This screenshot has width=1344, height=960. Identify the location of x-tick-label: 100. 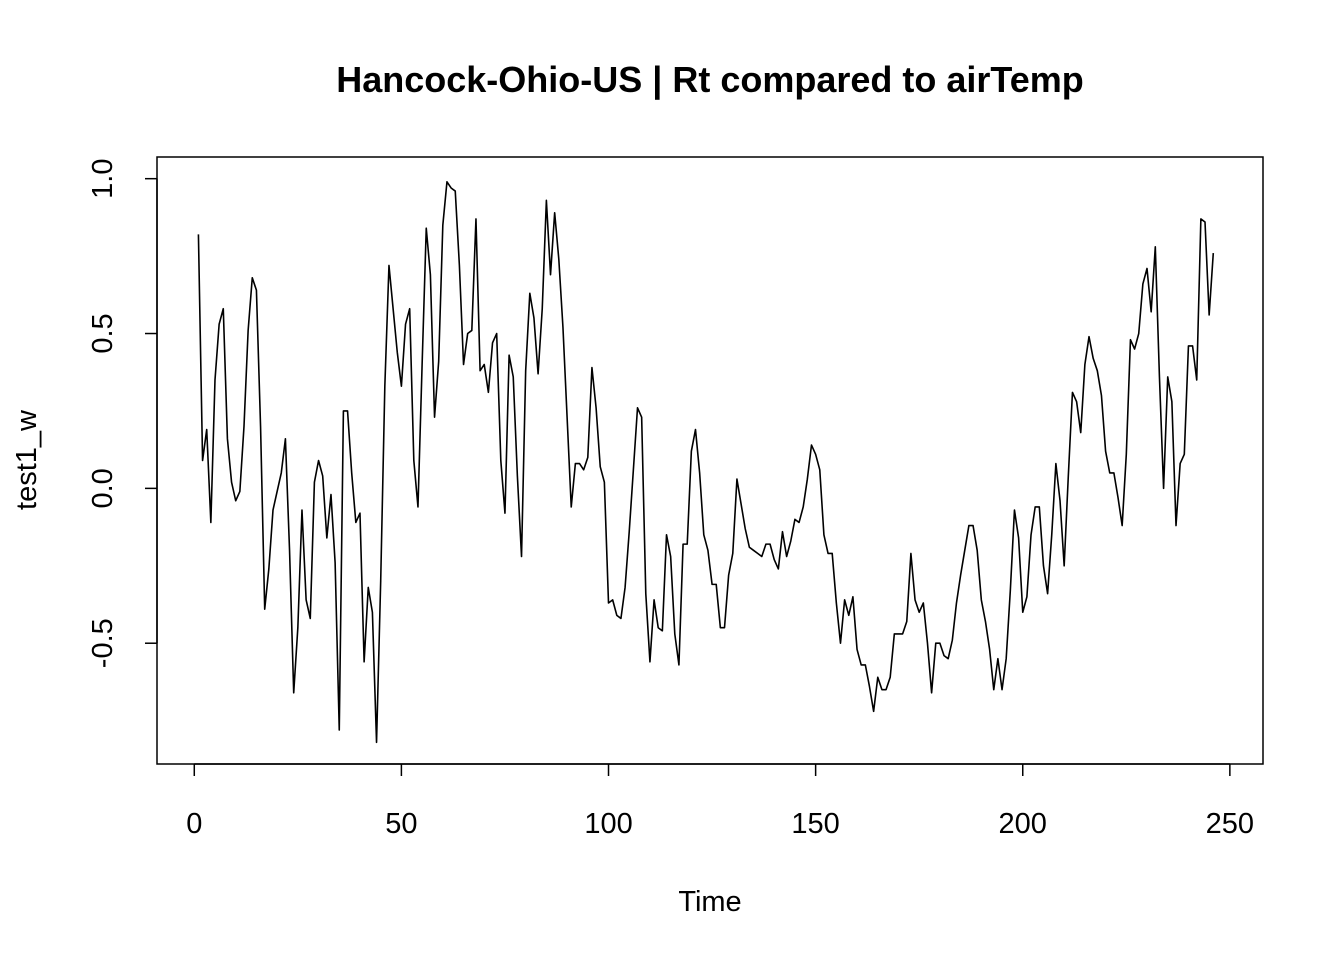
(608, 824).